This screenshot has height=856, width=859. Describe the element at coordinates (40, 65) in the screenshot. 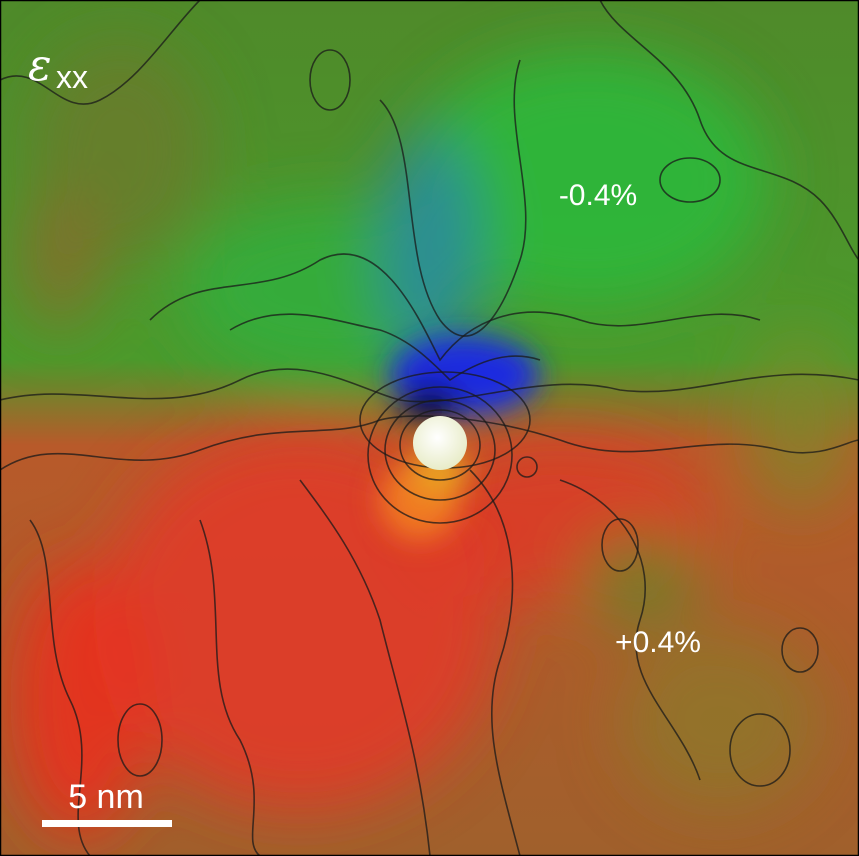

I see `panel-symbol: ε` at that location.